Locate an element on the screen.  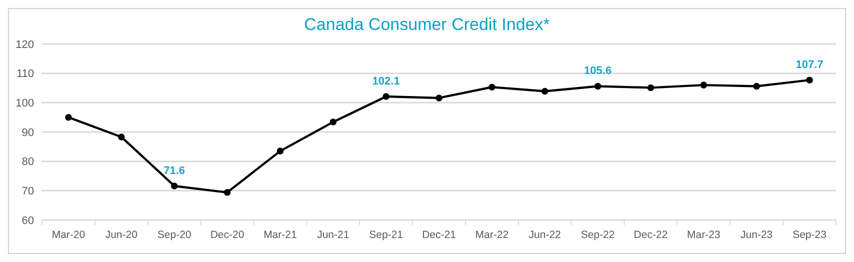
y-tick-label: 80 is located at coordinates (28, 162).